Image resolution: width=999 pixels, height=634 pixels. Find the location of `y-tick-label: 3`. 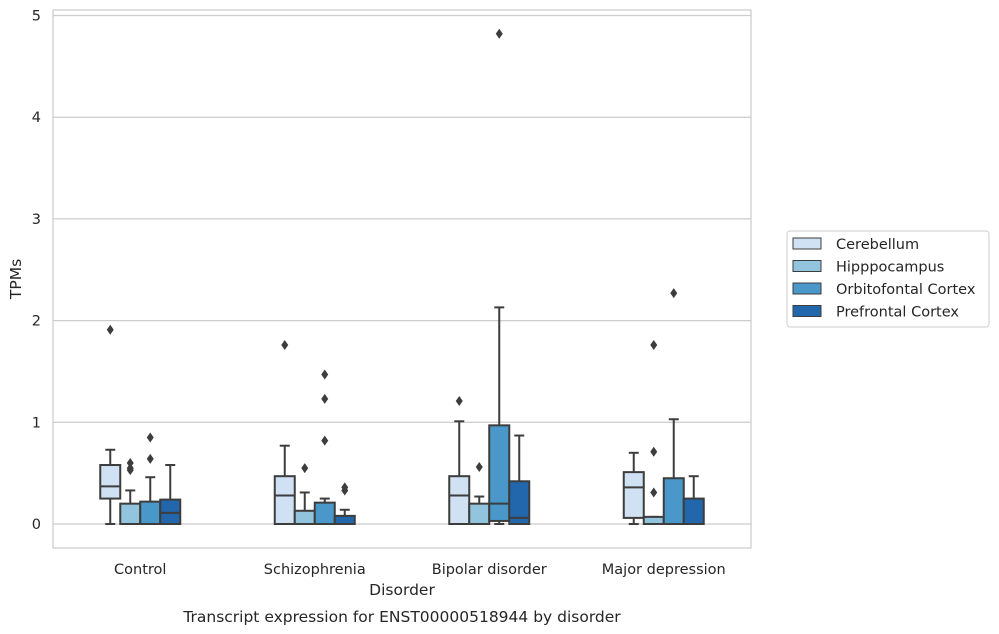

y-tick-label: 3 is located at coordinates (36, 220).